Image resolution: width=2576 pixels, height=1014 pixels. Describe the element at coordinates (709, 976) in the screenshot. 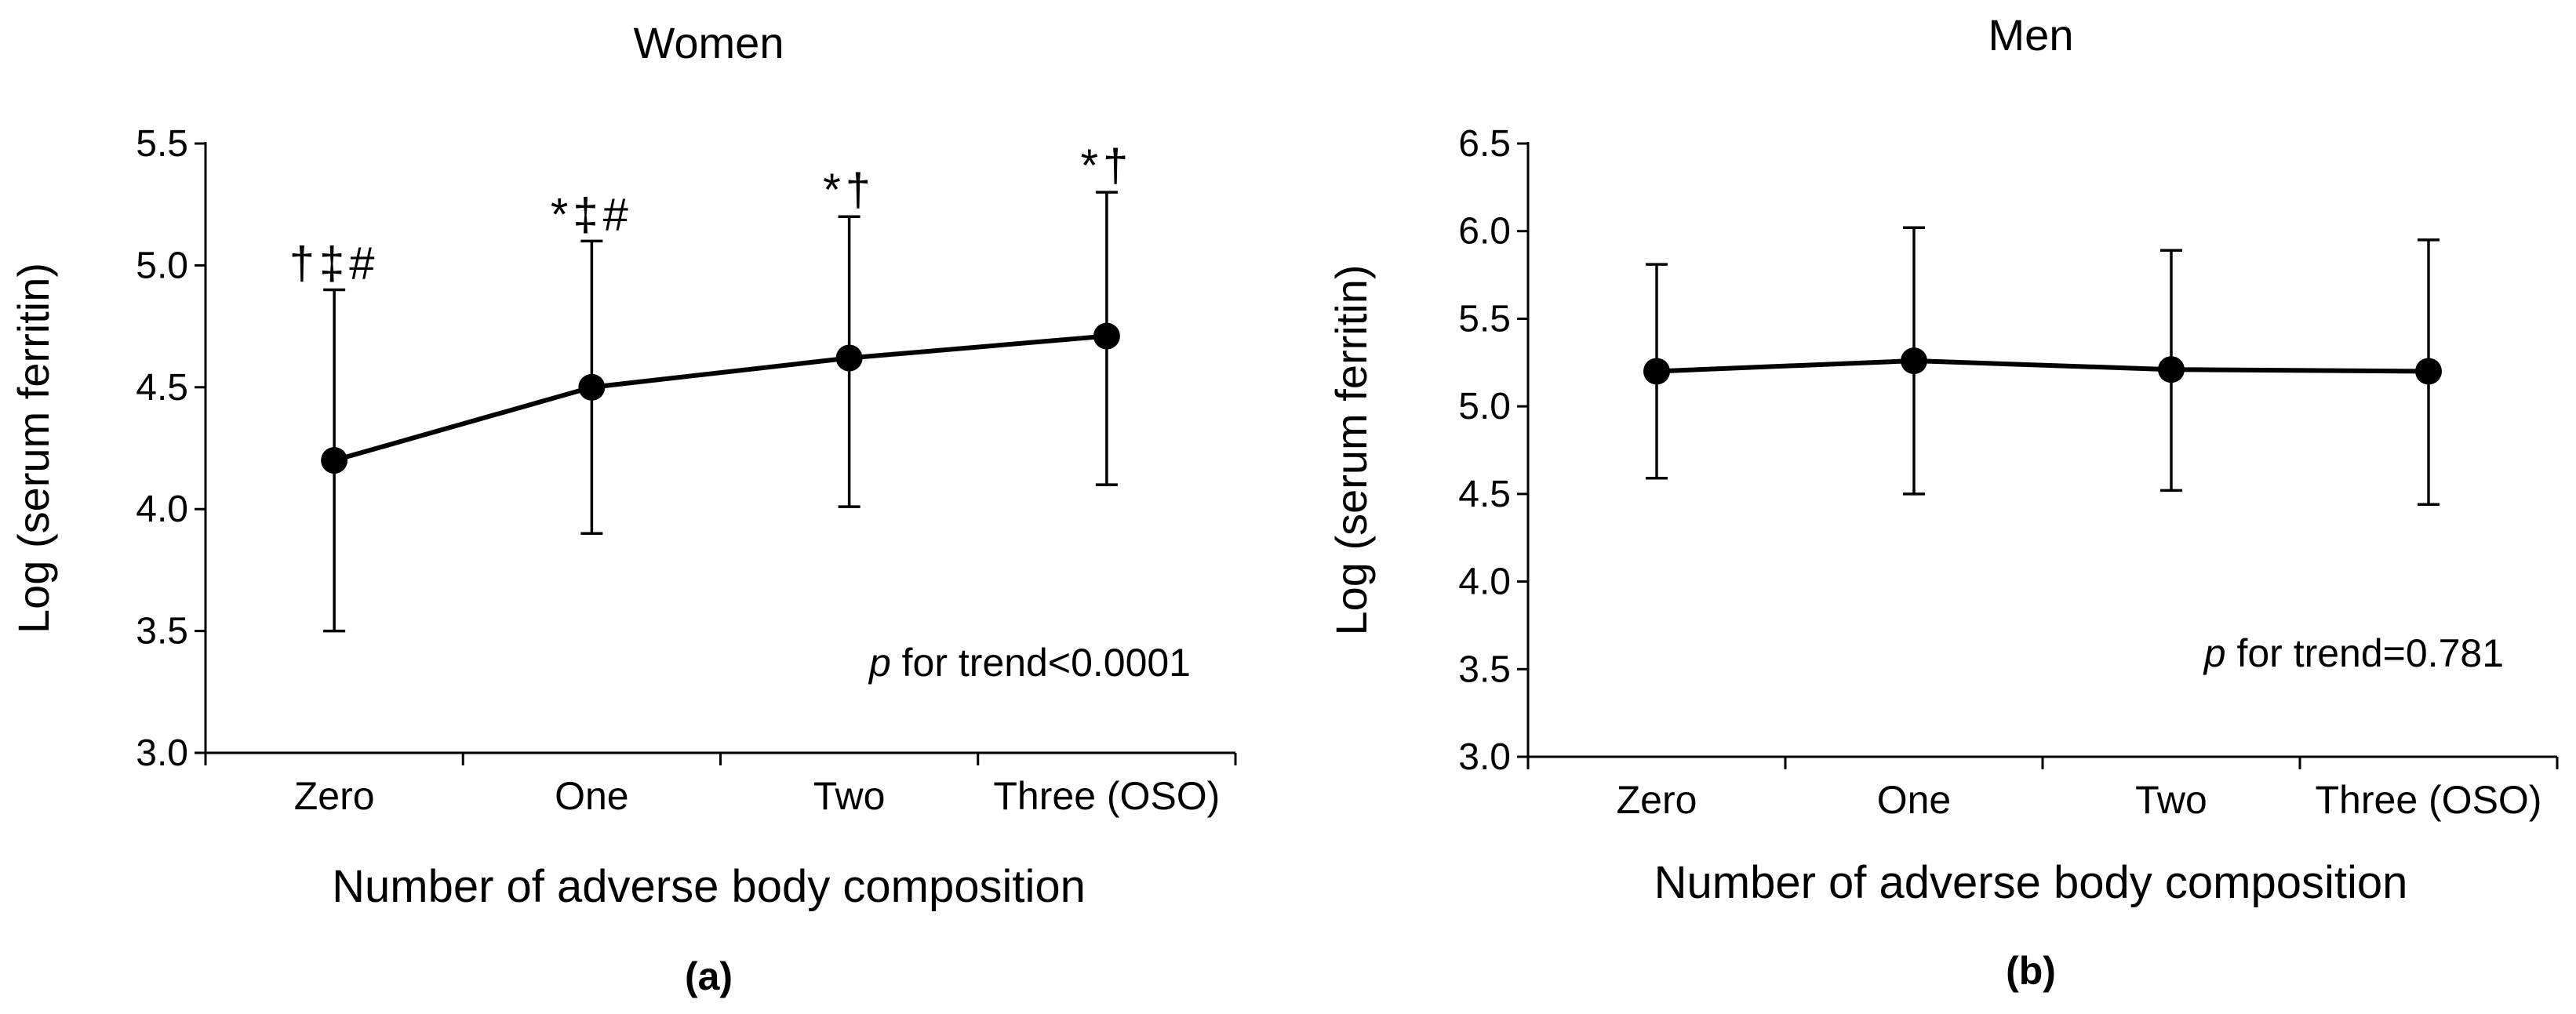

I see `panel-label: (a)` at that location.